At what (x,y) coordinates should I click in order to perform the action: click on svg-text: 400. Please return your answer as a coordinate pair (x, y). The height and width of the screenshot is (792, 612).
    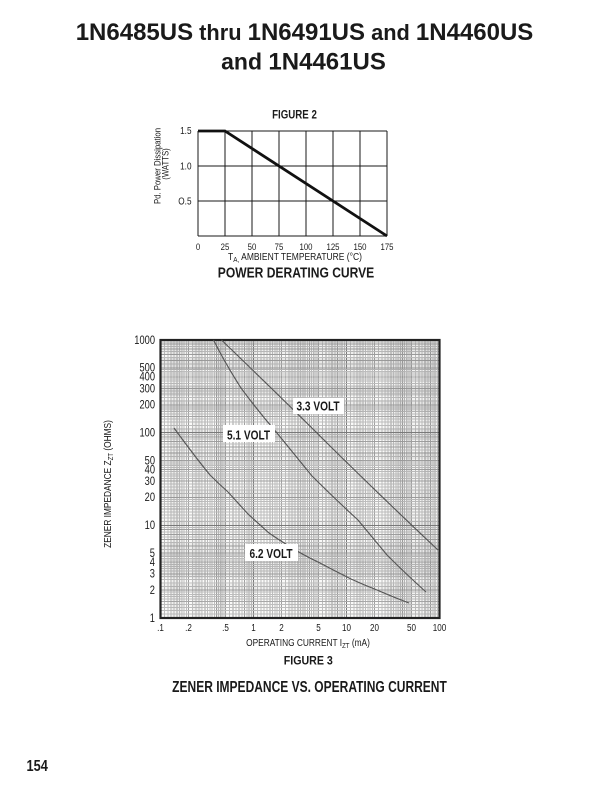
    Looking at the image, I should click on (147, 378).